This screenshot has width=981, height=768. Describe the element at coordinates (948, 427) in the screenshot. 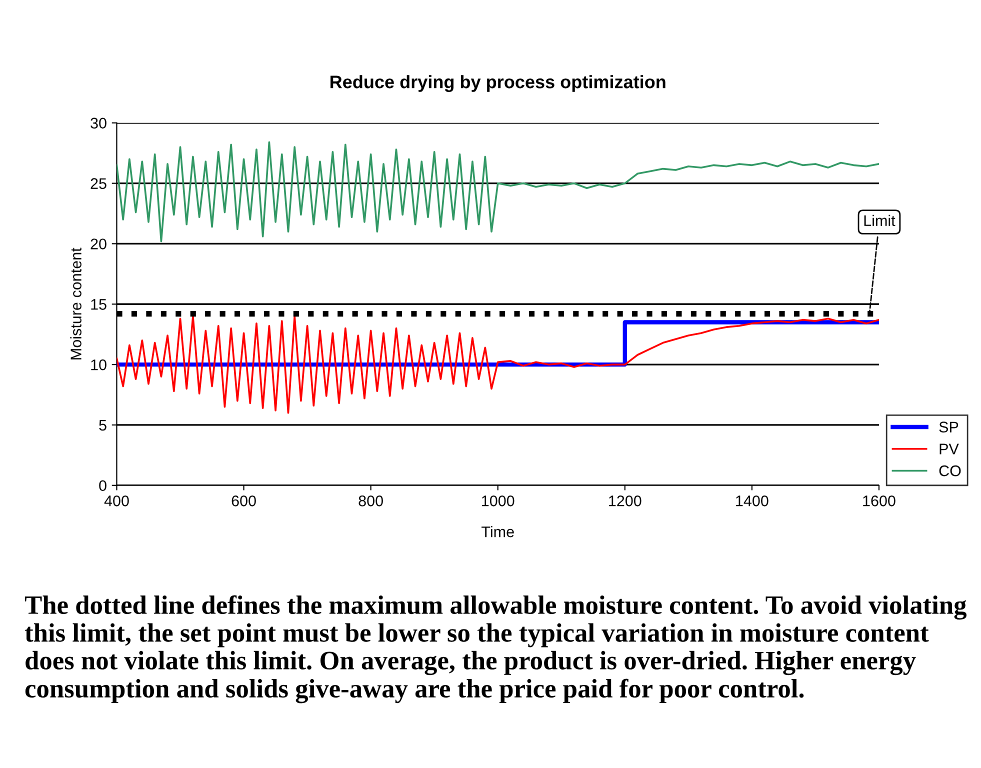

I see `legend-label: SP` at that location.